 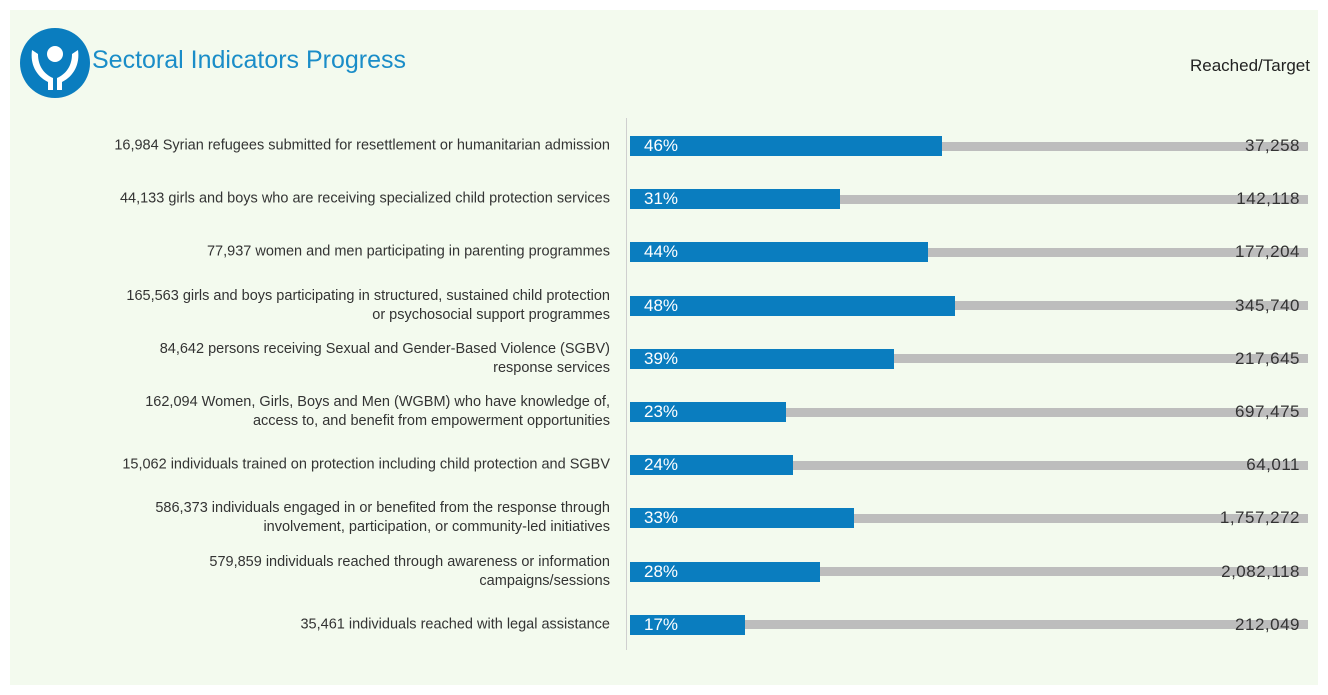 I want to click on target-label: 2,082,118, so click(x=1260, y=571).